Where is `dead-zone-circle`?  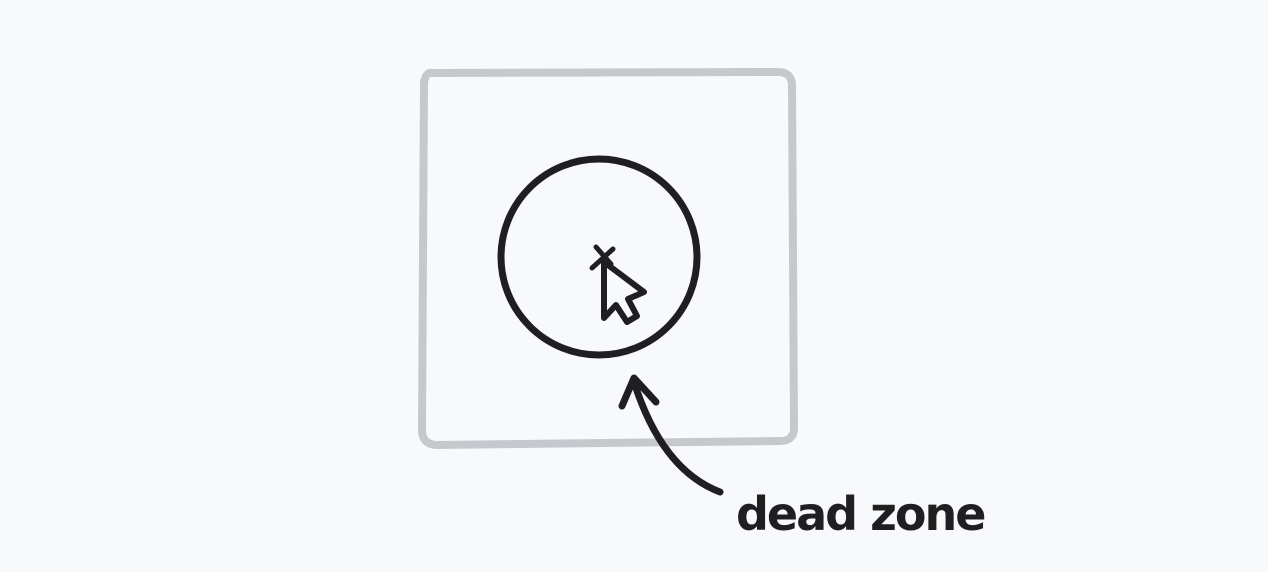
dead-zone-circle is located at coordinates (599, 257).